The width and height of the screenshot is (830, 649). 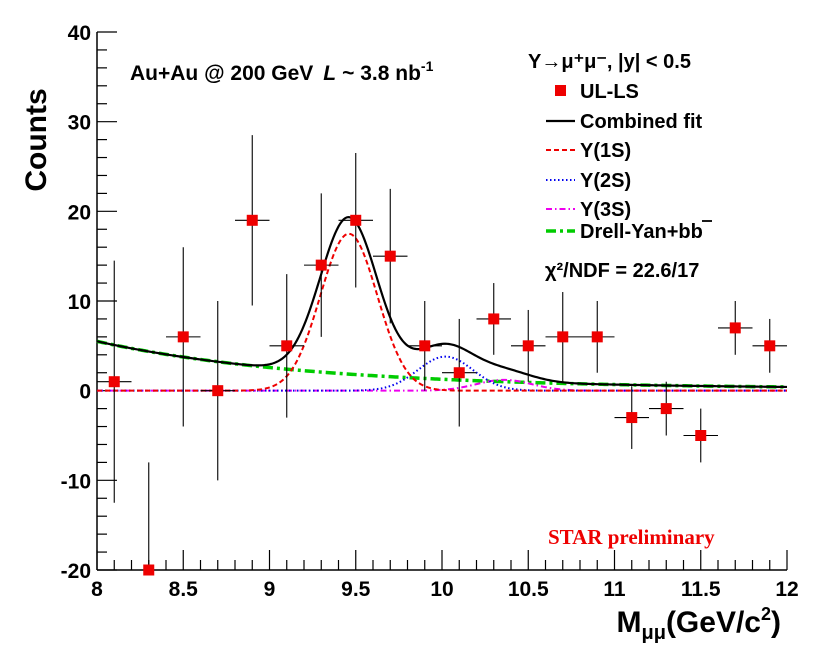 I want to click on y-tick-label: -20, so click(x=76, y=571).